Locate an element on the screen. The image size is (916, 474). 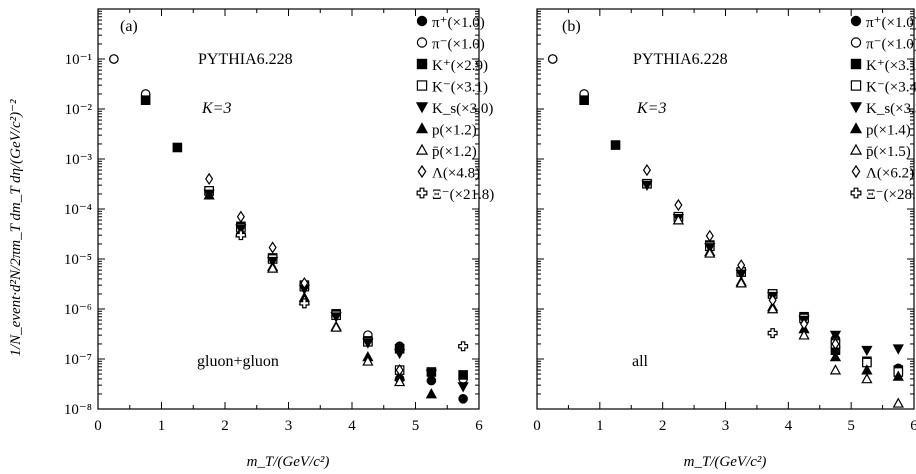
generator-label-b: PYTHIA6.228 is located at coordinates (680, 59).